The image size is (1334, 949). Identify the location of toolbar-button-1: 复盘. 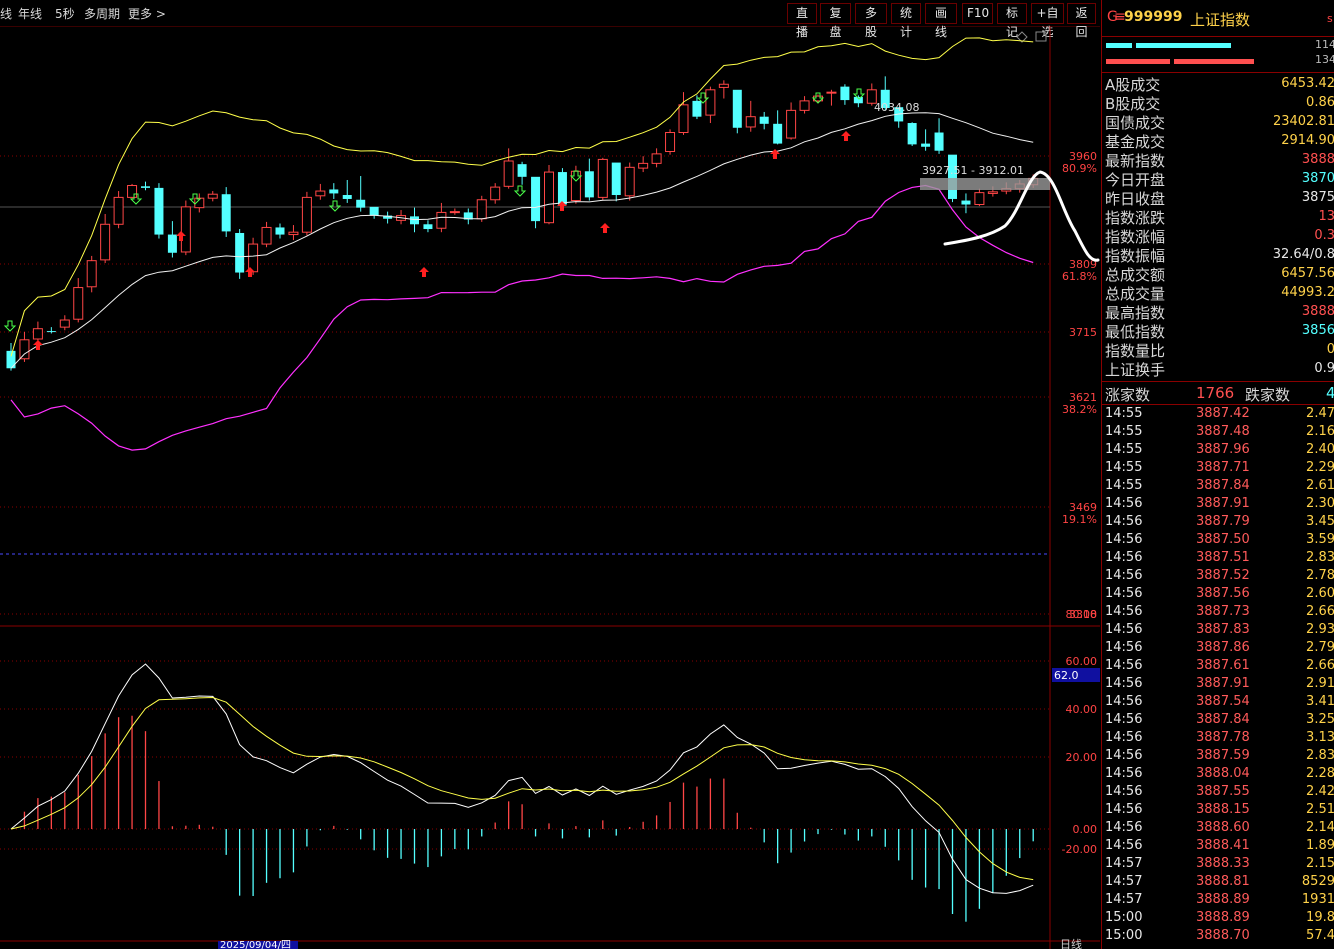
(835, 21).